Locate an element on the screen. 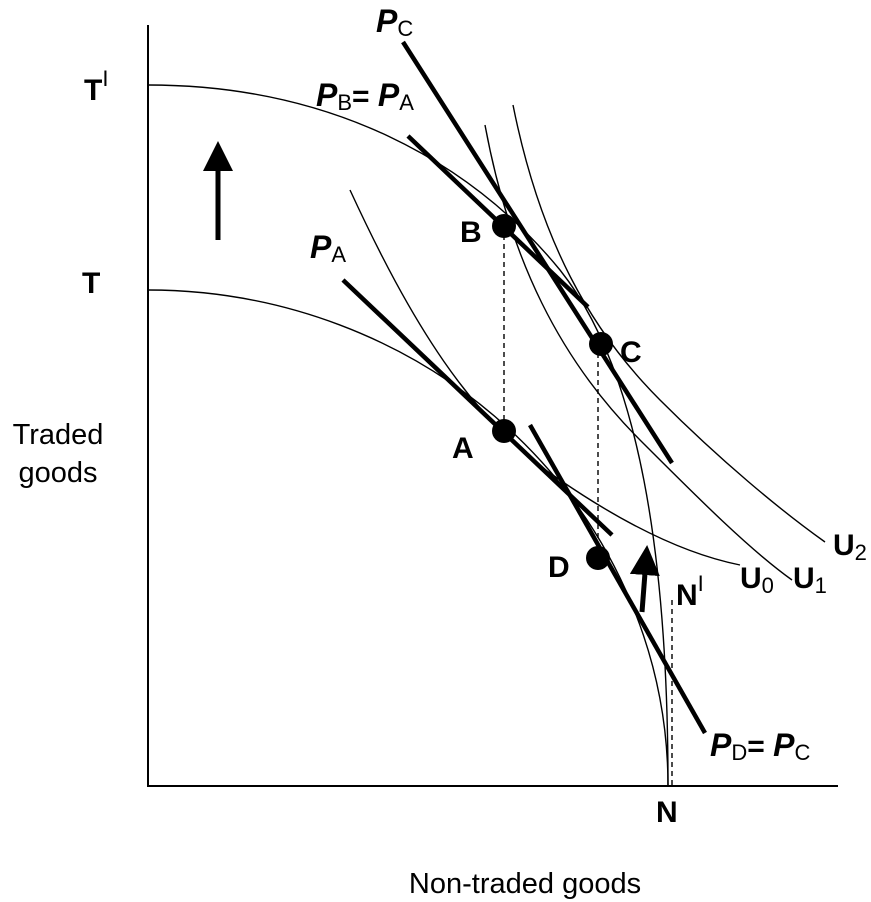  label-part: 1 is located at coordinates (821, 585).